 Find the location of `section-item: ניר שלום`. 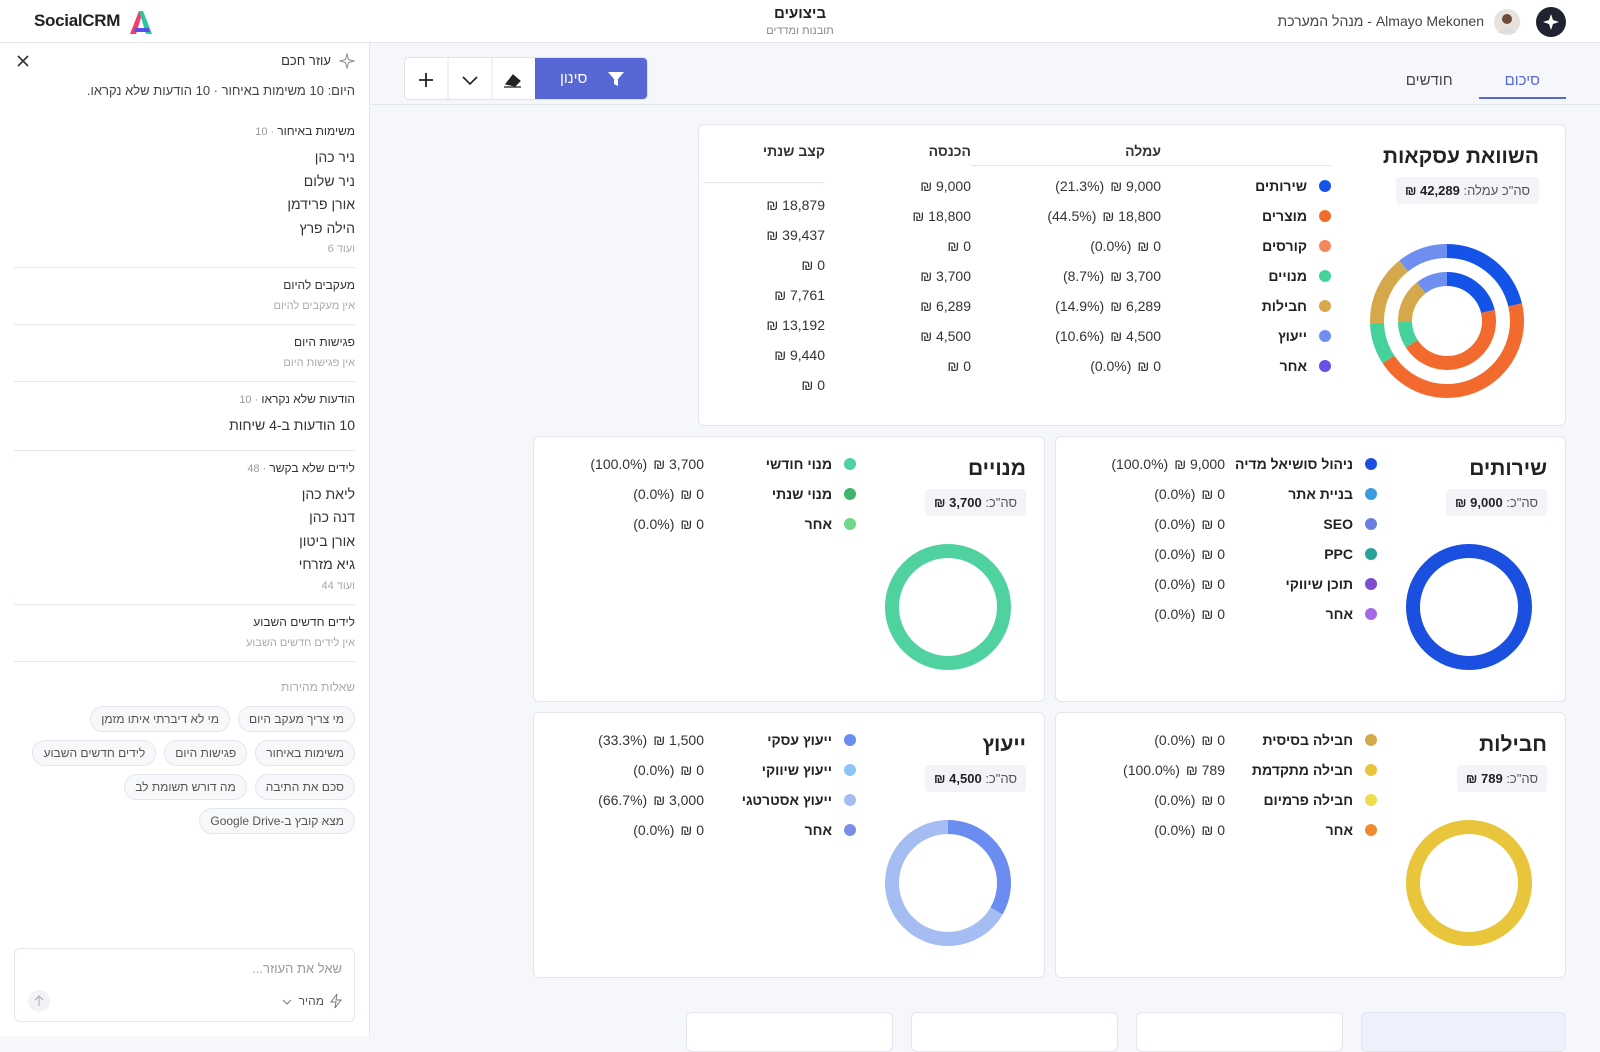

section-item: ניר שלום is located at coordinates (329, 180).